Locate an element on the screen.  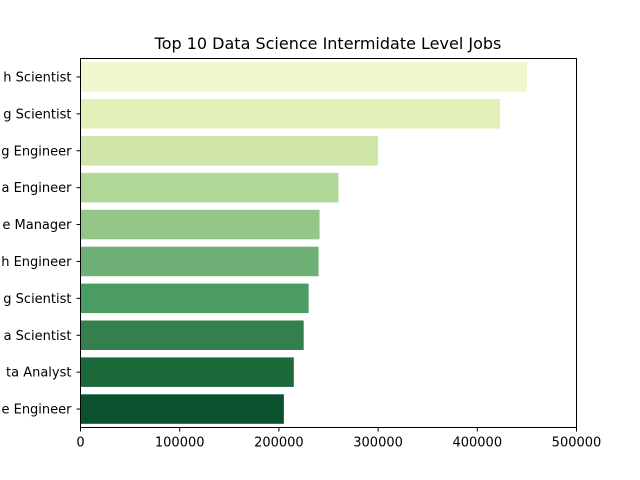
x-tick-label: 200000 is located at coordinates (279, 443).